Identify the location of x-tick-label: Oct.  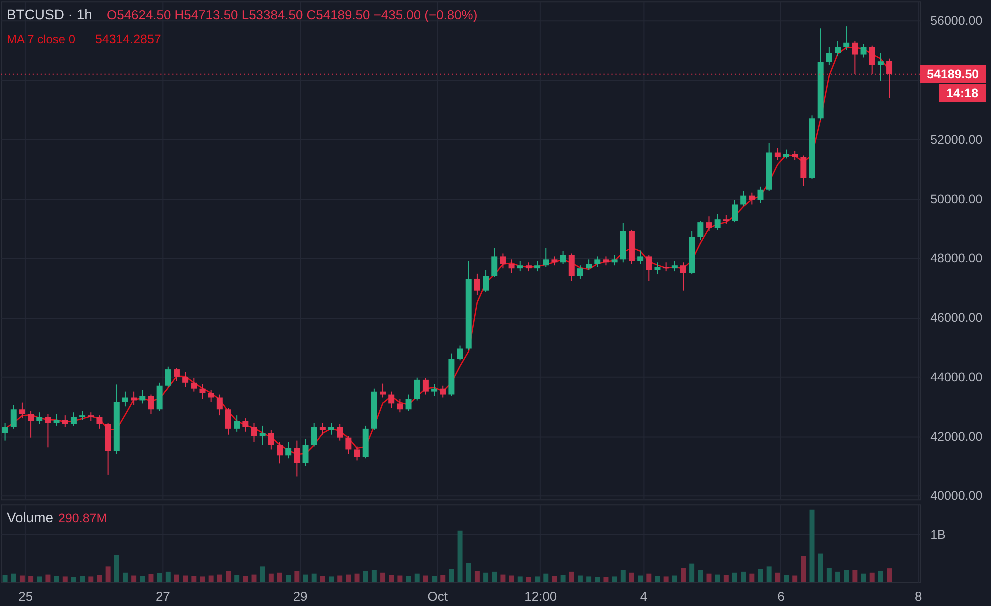
(438, 596).